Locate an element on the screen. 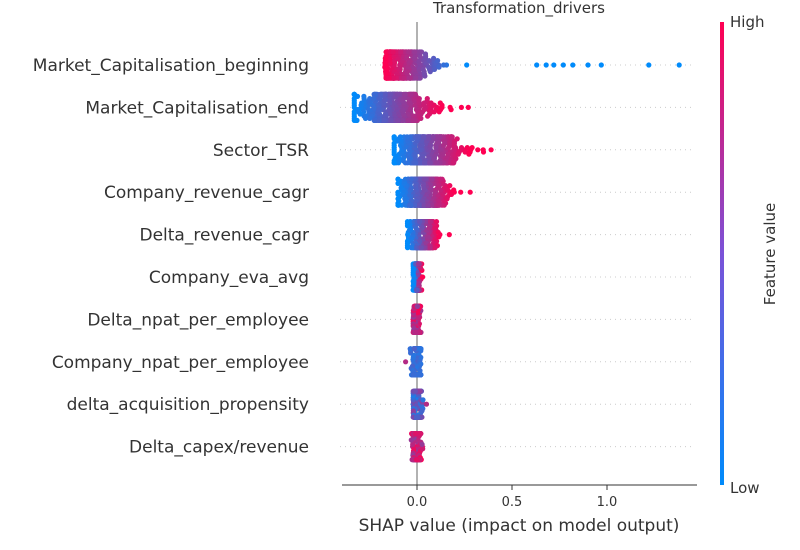  feature-label: Delta_npat_per_employee is located at coordinates (198, 320).